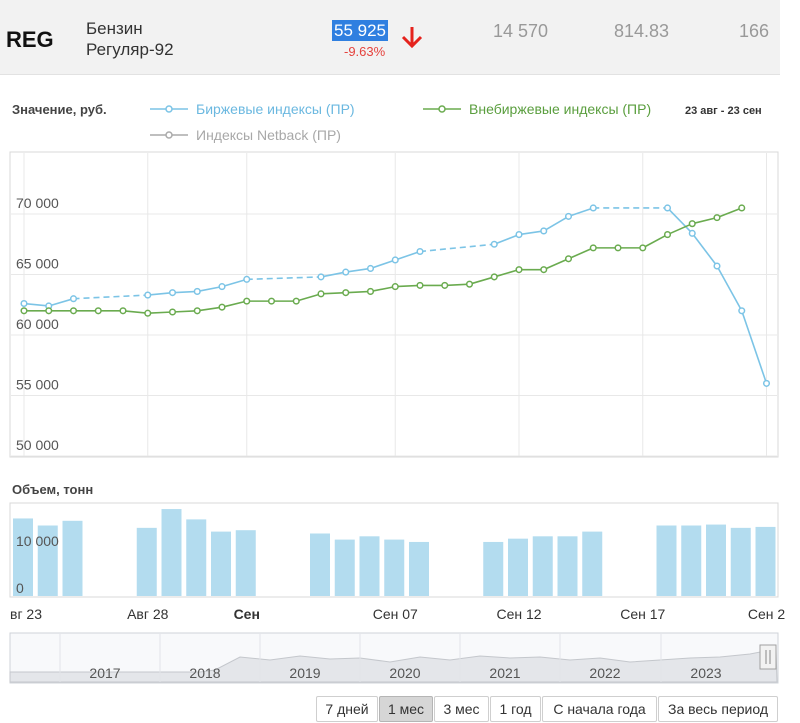 The width and height of the screenshot is (800, 723). What do you see at coordinates (461, 709) in the screenshot?
I see `range-button-2: 3 мес` at bounding box center [461, 709].